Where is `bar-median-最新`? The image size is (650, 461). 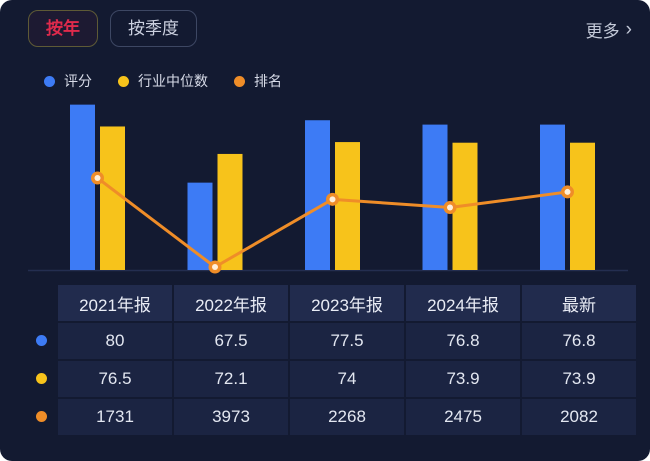 bar-median-最新 is located at coordinates (582, 206).